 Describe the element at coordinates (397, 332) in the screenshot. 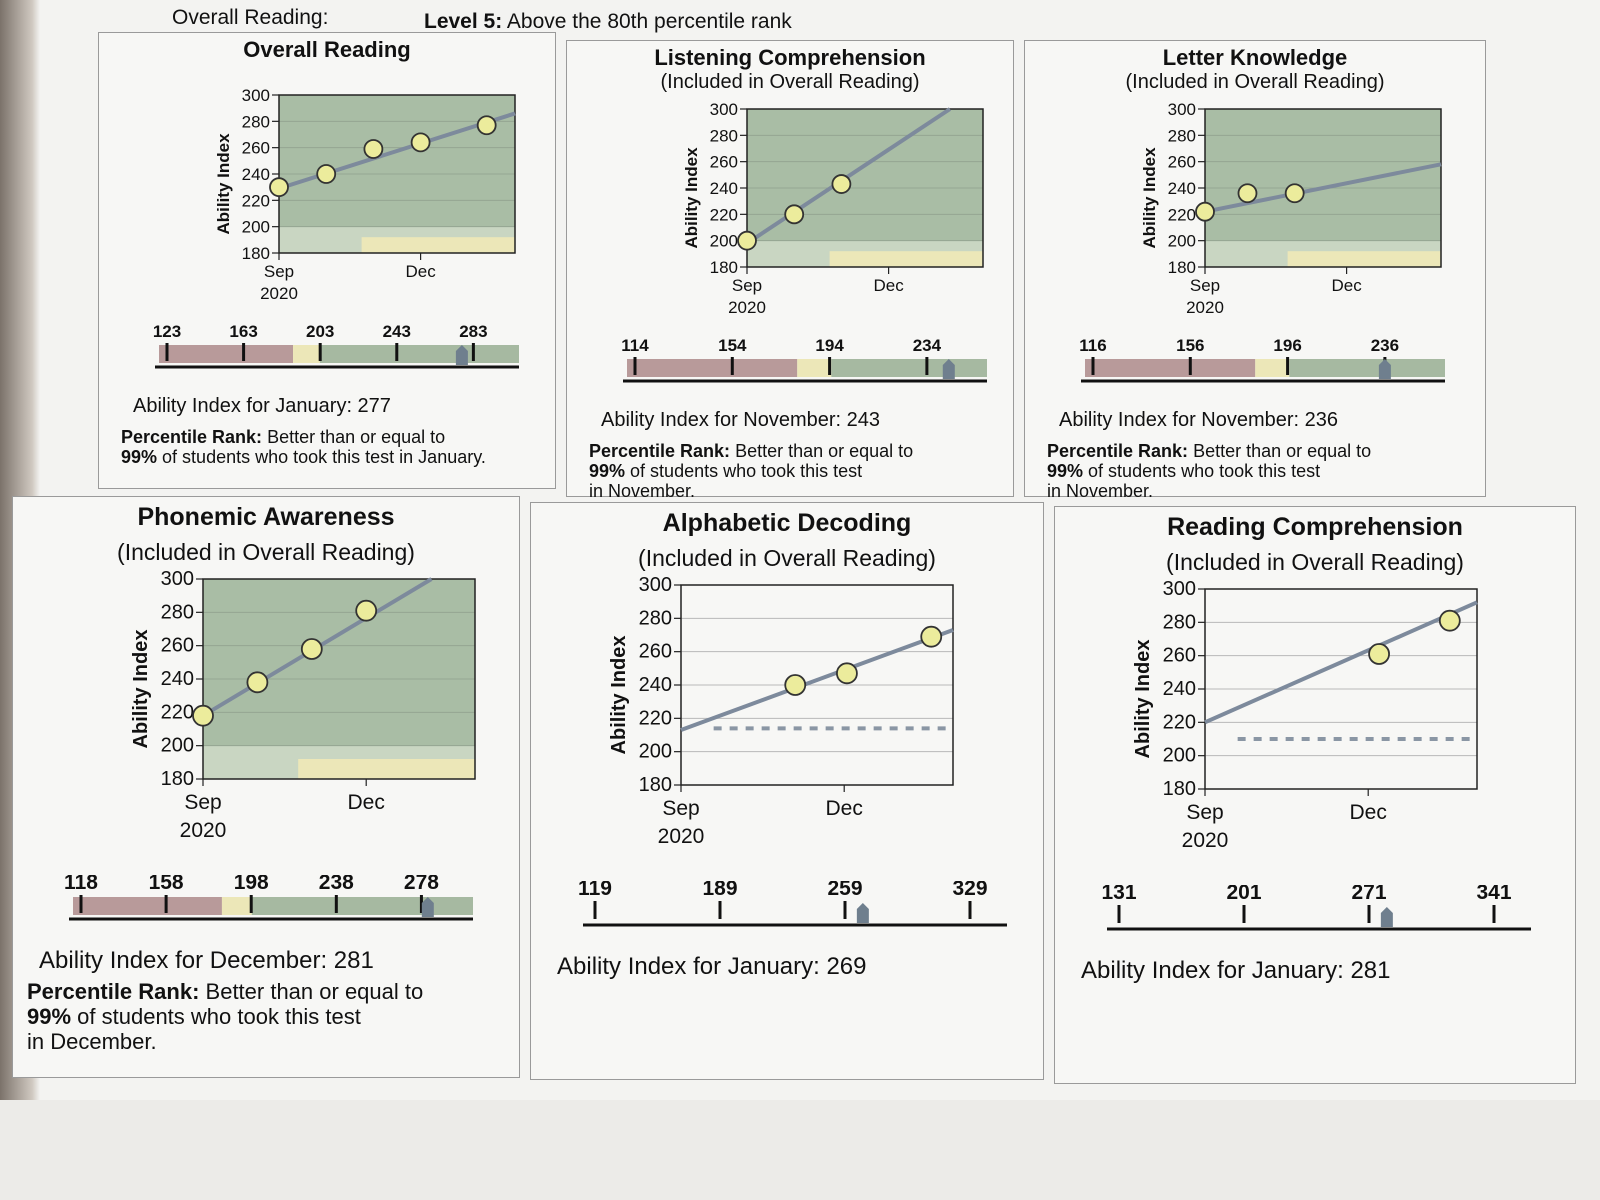

I see `scale-tick-label: 243` at that location.